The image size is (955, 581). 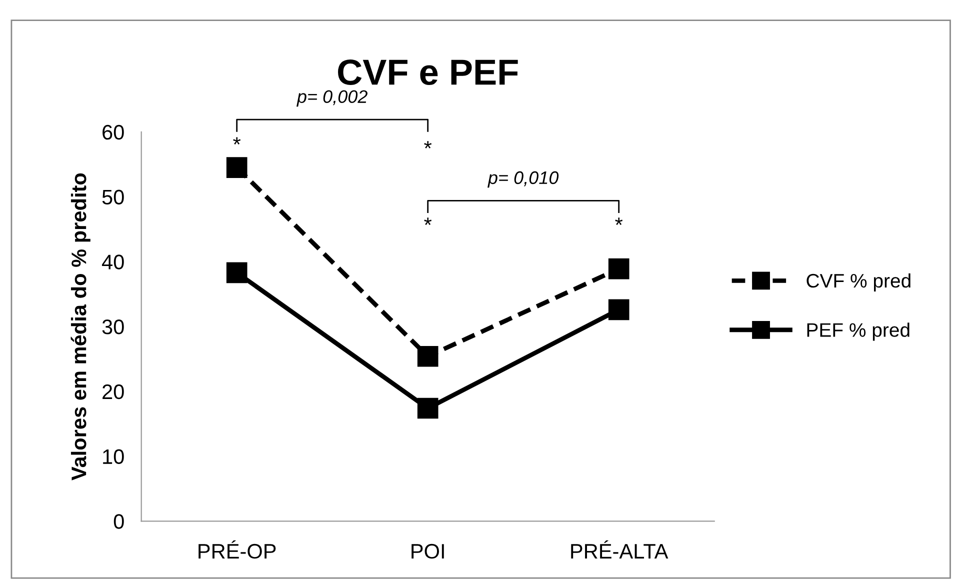 What do you see at coordinates (119, 521) in the screenshot?
I see `y-tick-label: 0` at bounding box center [119, 521].